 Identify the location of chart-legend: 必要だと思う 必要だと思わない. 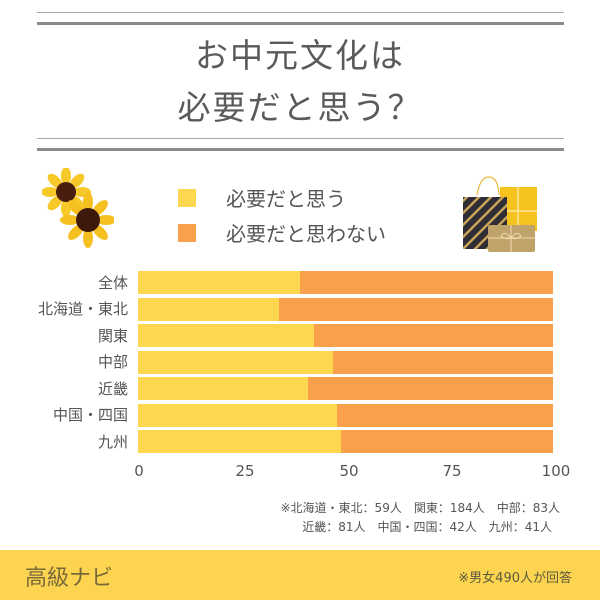
(282, 215).